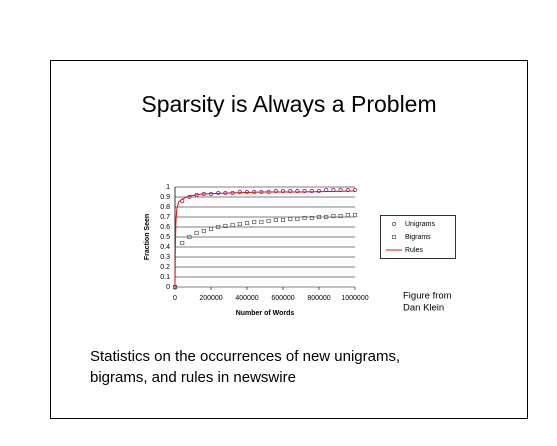 The height and width of the screenshot is (446, 557). Describe the element at coordinates (175, 298) in the screenshot. I see `x-tick-label: 0` at that location.